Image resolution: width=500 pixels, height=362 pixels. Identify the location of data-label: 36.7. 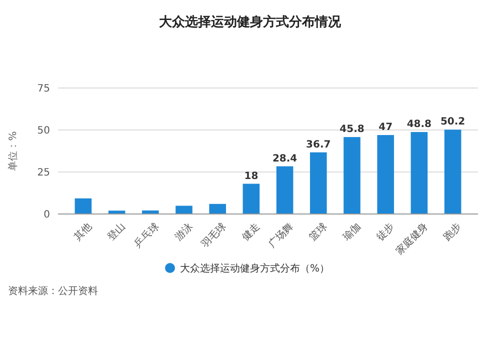
(318, 144).